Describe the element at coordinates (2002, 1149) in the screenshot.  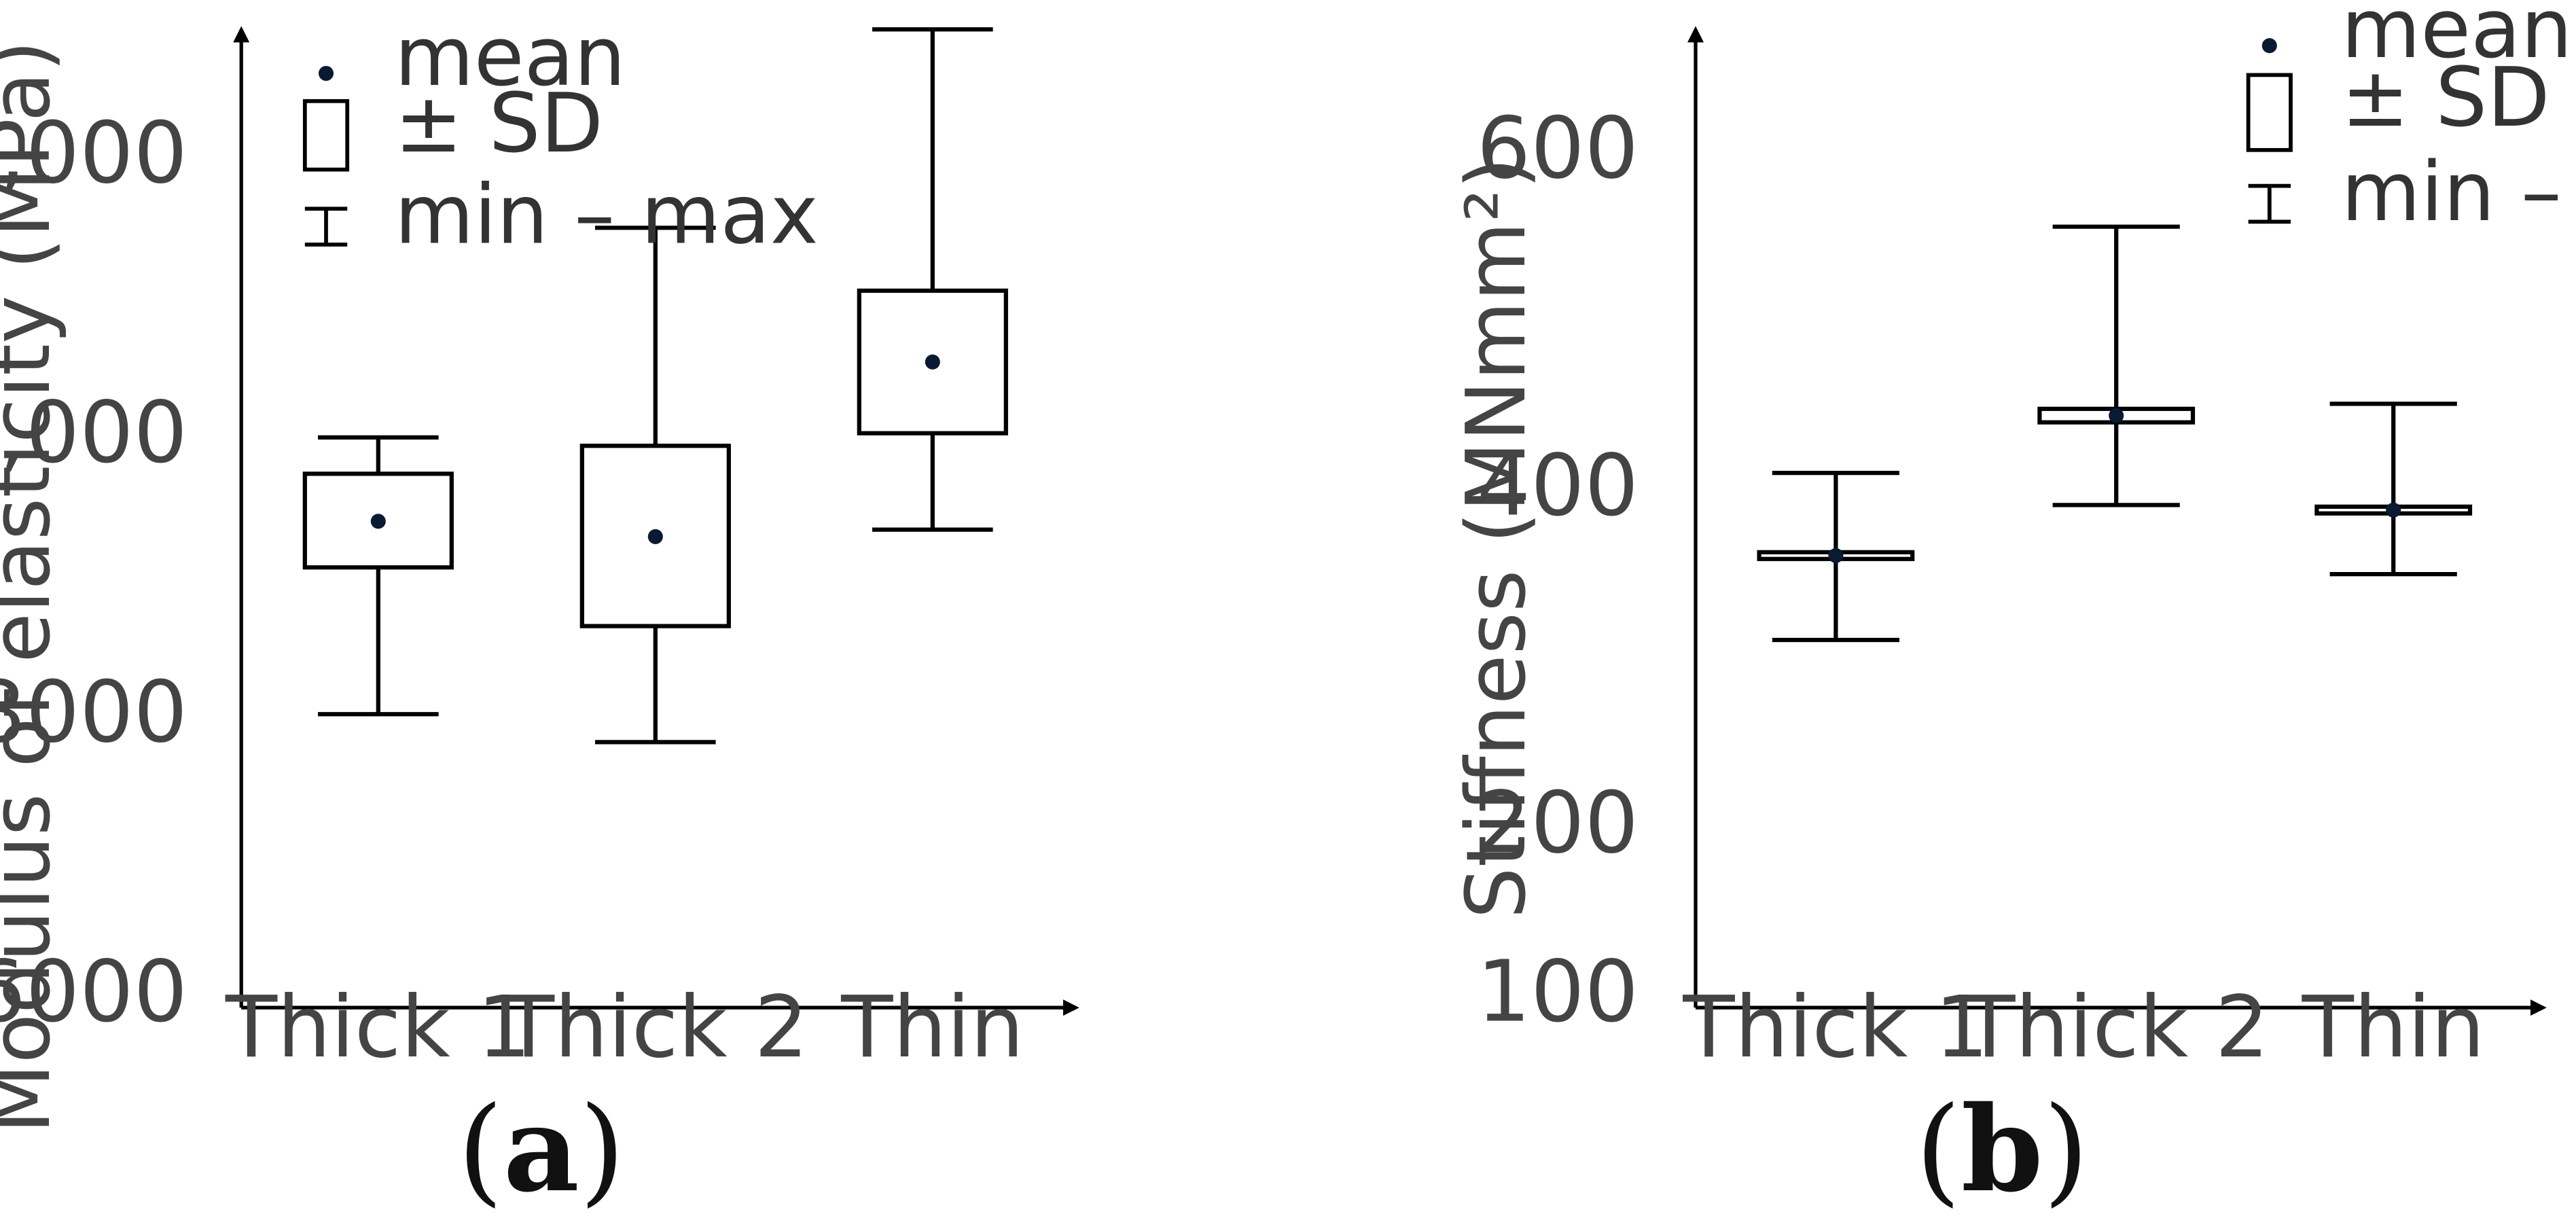
I see `panel-caption: (b)` at that location.